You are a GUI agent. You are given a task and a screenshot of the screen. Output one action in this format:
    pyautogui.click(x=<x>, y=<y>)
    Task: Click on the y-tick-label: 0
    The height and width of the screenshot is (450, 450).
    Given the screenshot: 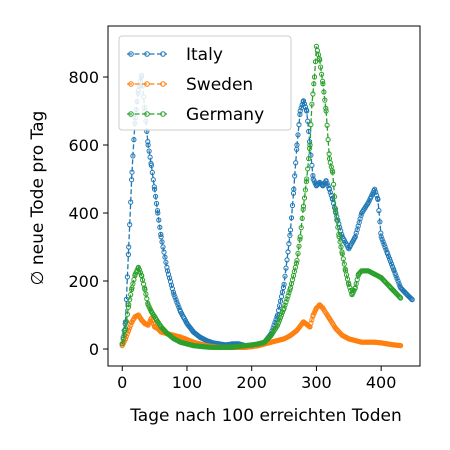 What is the action you would take?
    pyautogui.click(x=94, y=349)
    